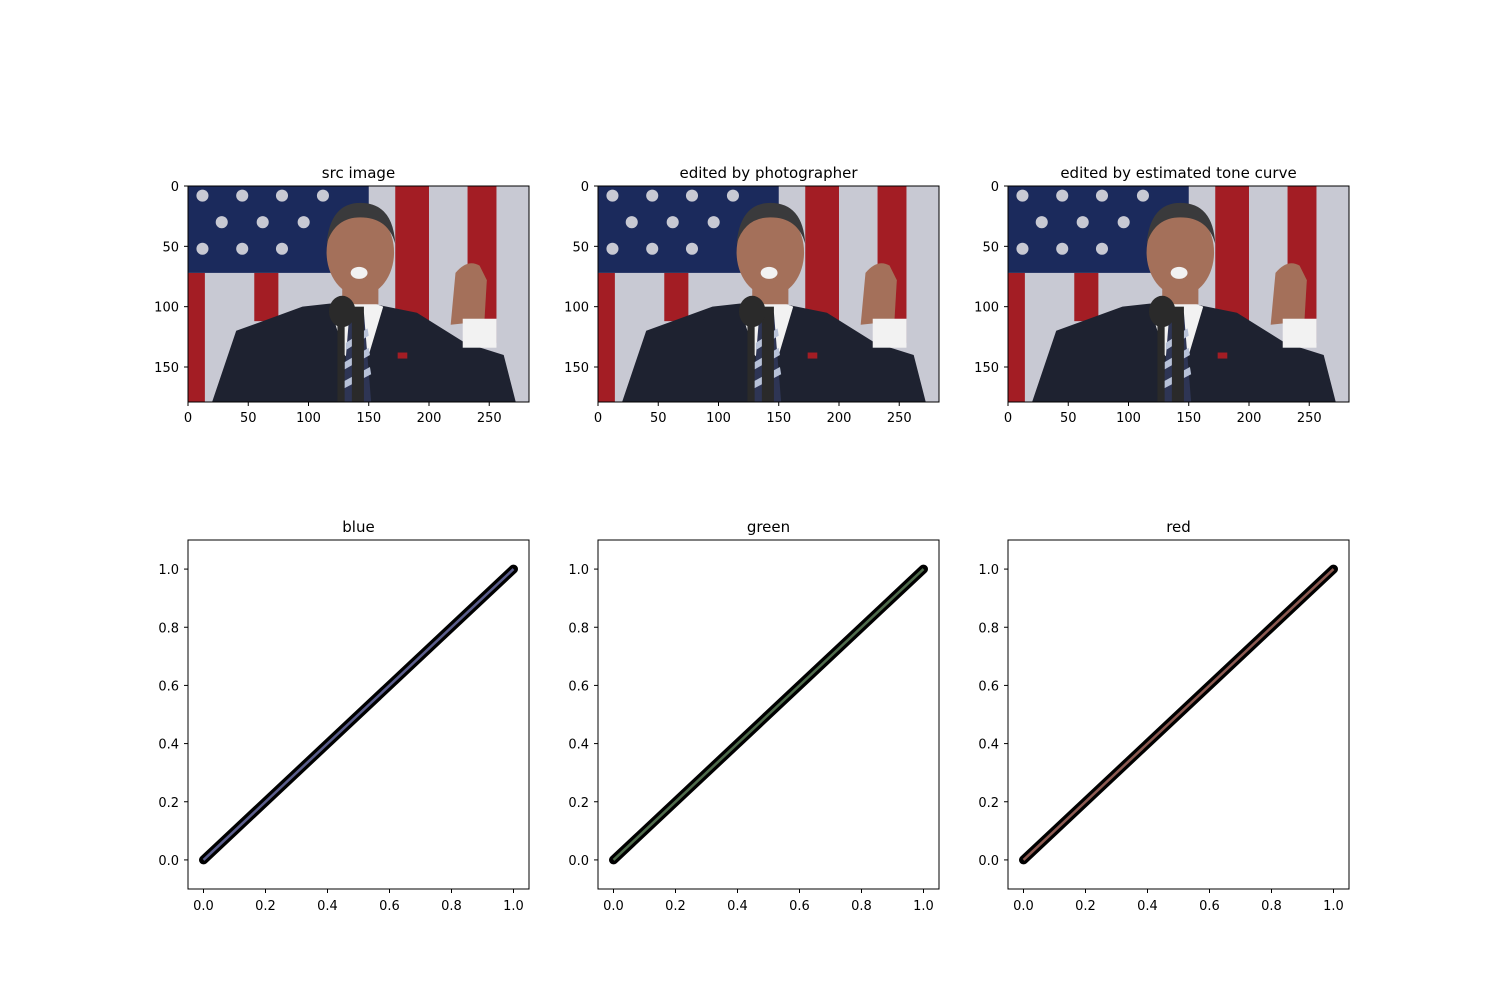 The height and width of the screenshot is (1000, 1500). I want to click on tone-curve-photo, so click(1178, 294).